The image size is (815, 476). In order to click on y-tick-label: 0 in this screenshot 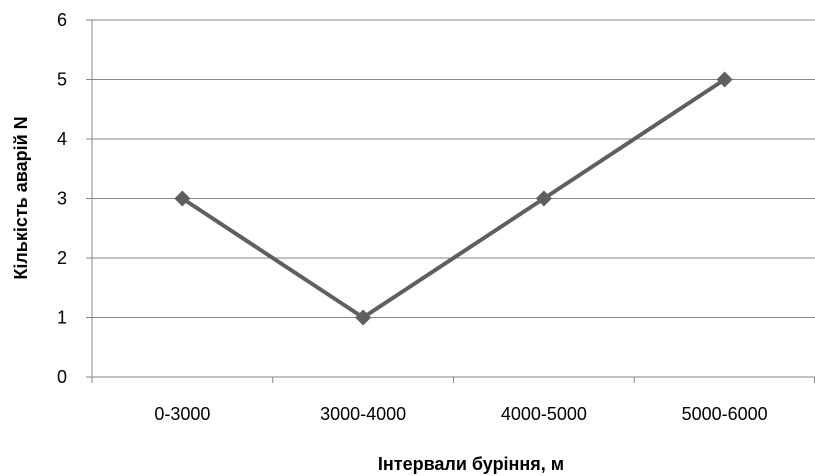, I will do `click(62, 377)`.